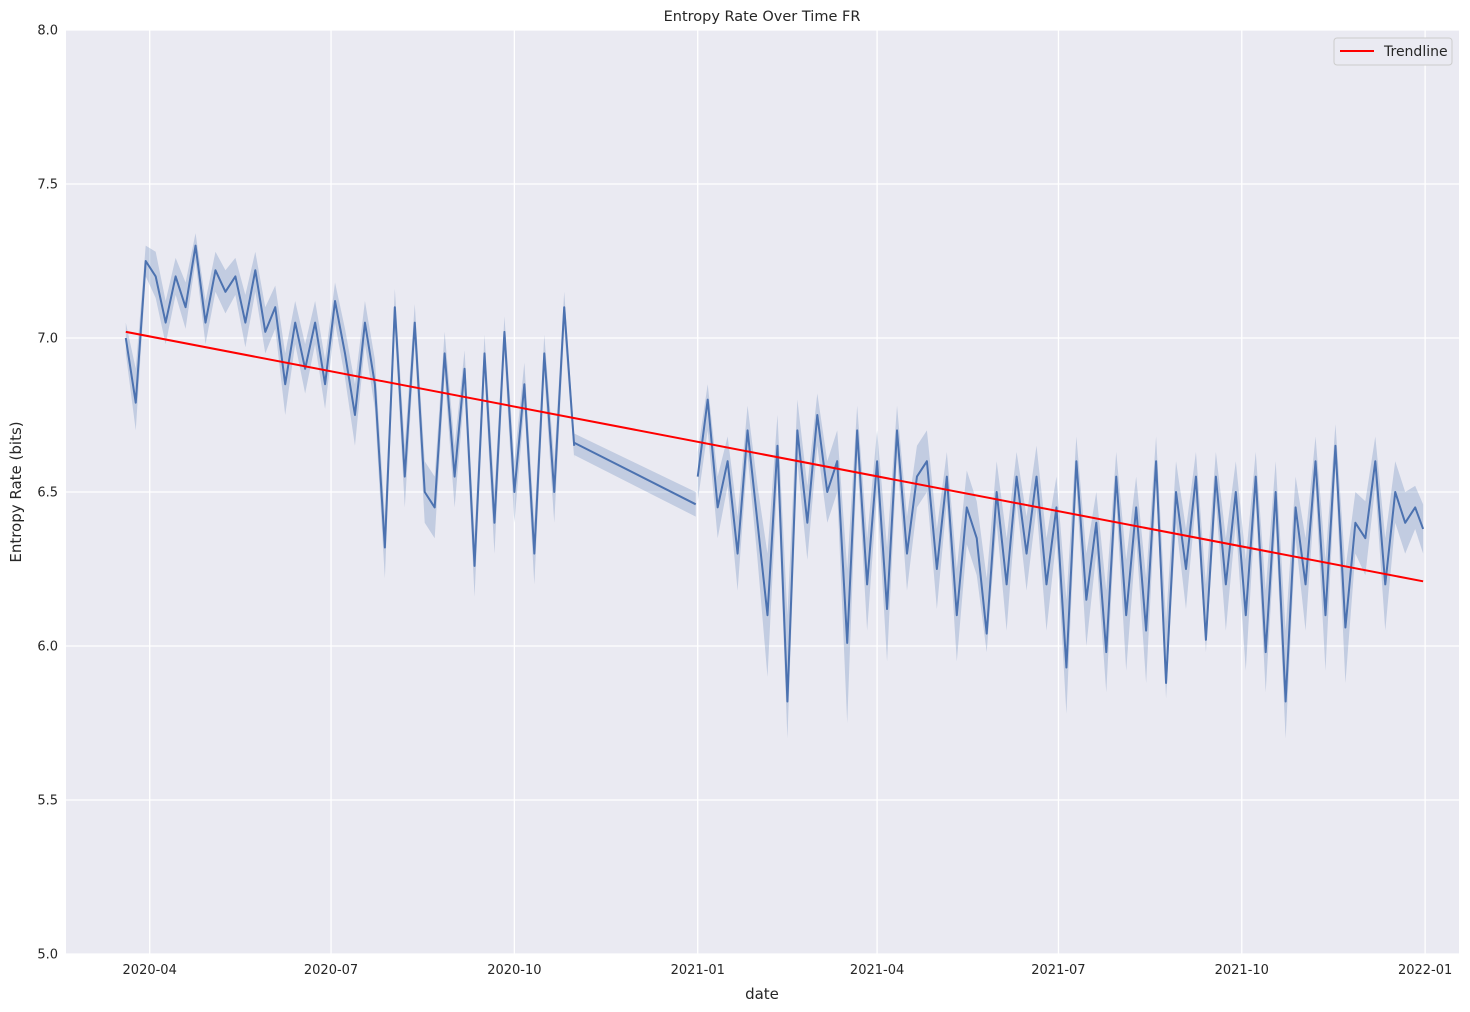  I want to click on x-tick-label: 2021-01, so click(698, 970).